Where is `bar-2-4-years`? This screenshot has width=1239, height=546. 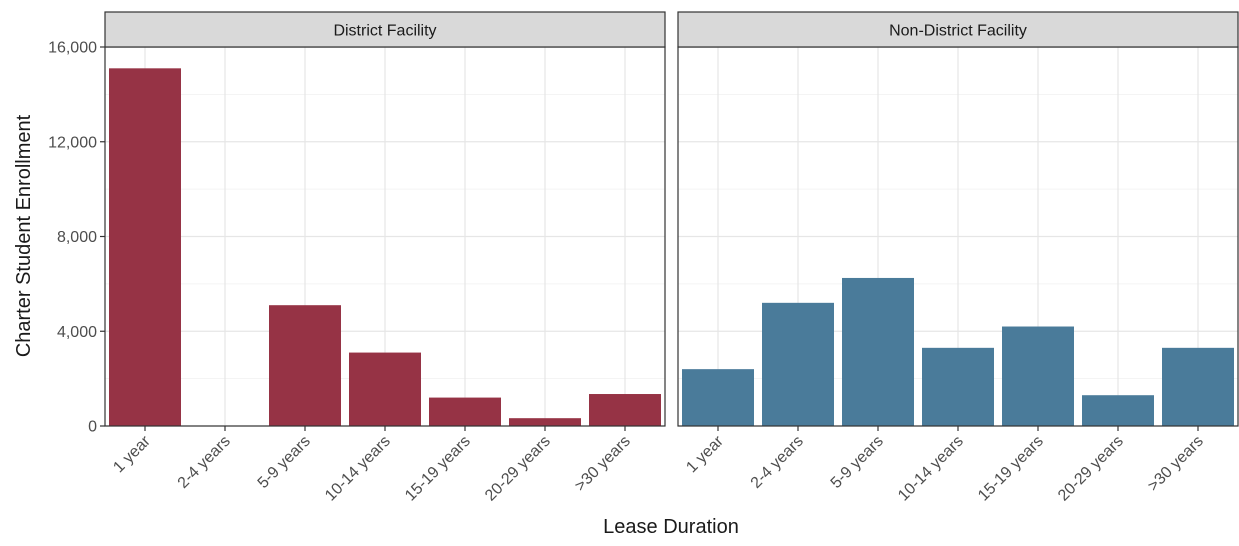 bar-2-4-years is located at coordinates (798, 364).